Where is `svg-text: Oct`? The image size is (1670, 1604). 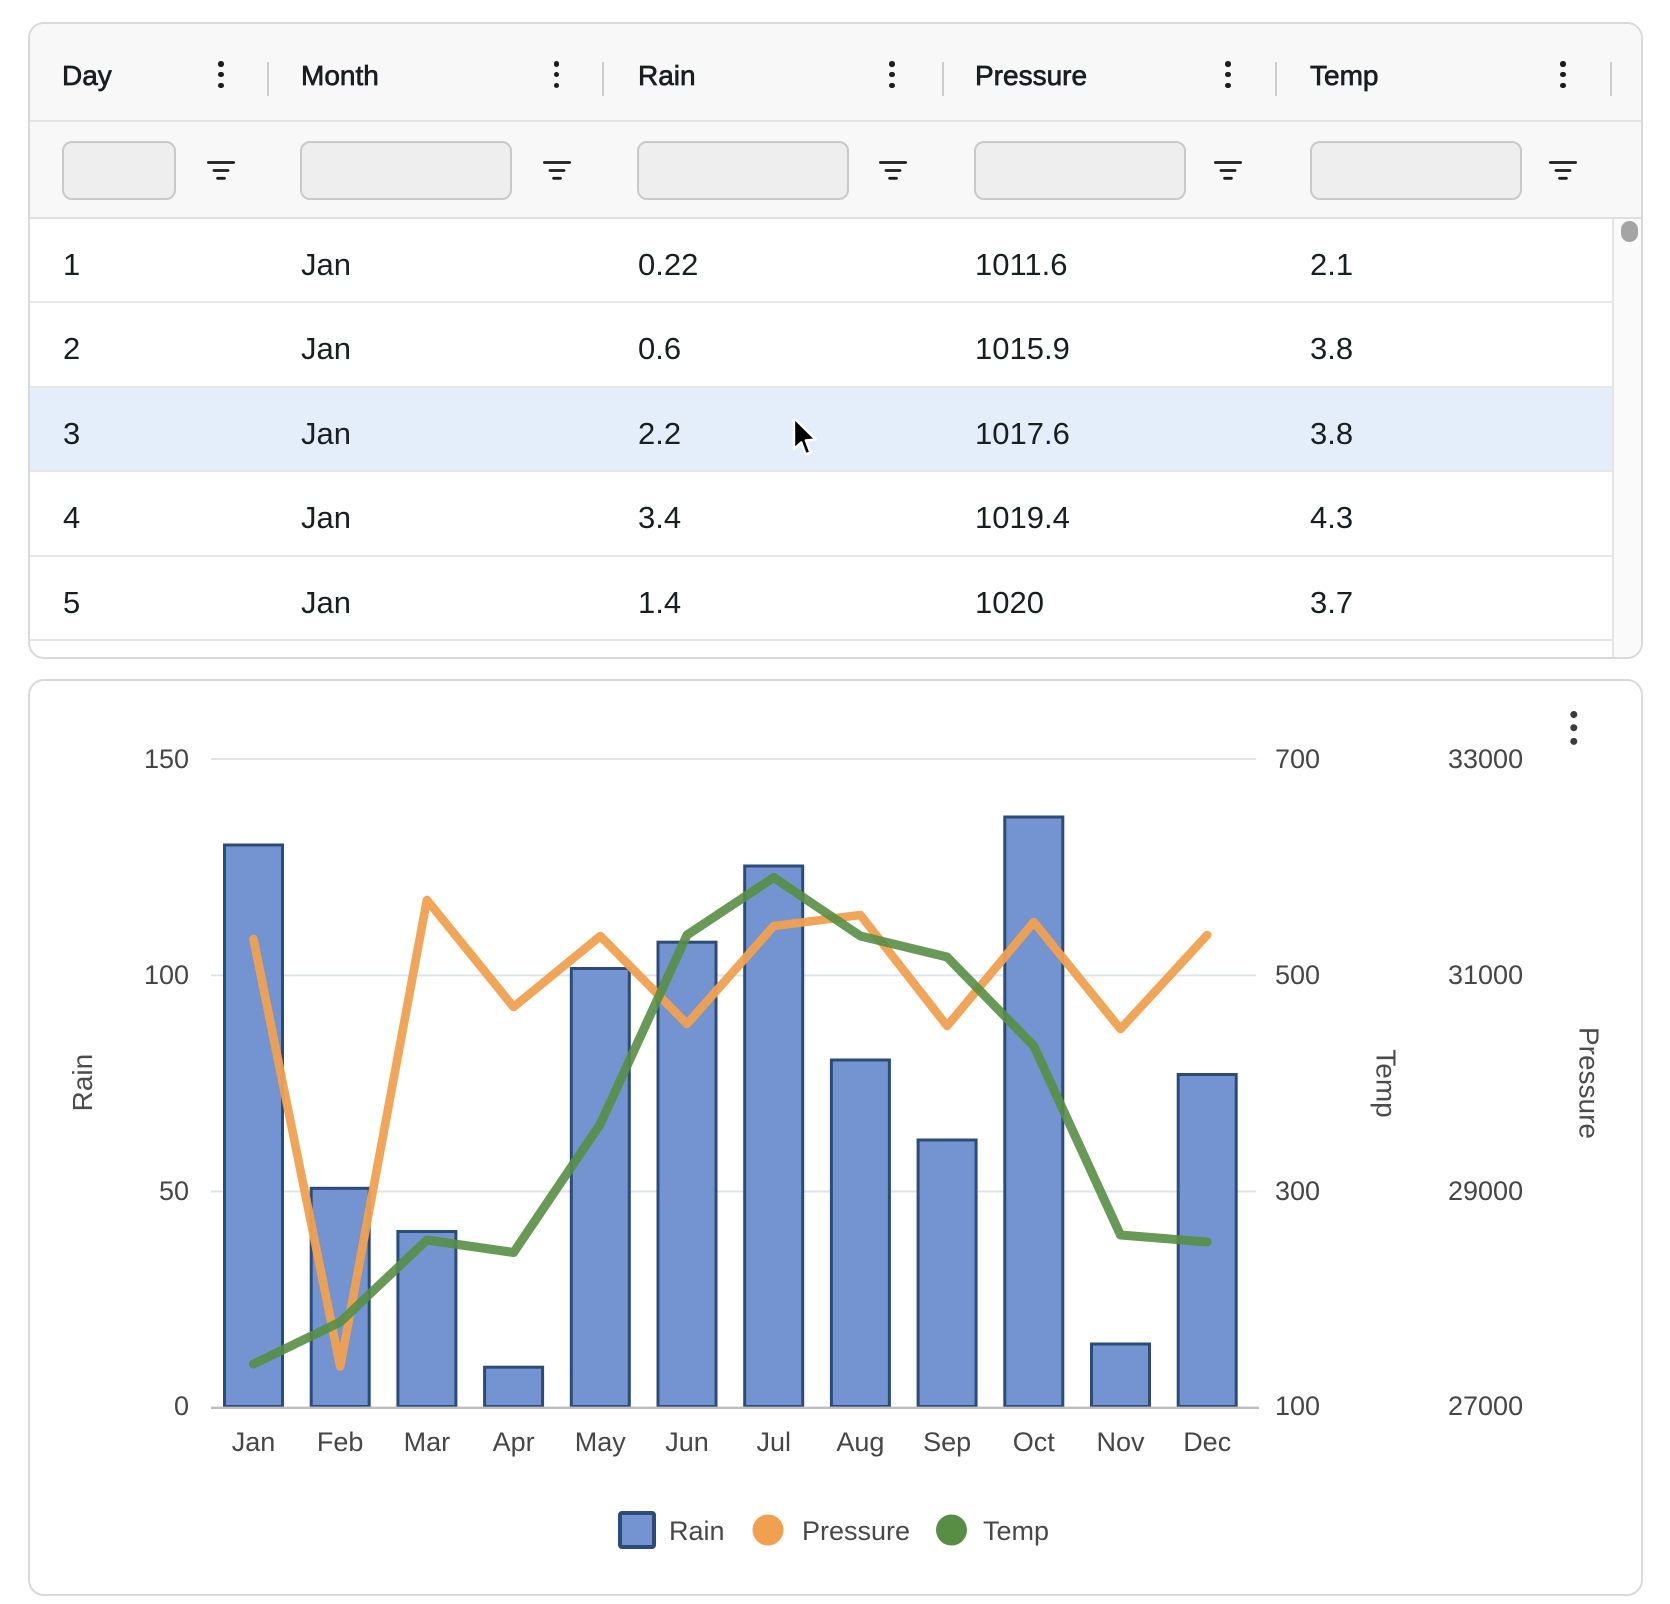
svg-text: Oct is located at coordinates (1034, 1442).